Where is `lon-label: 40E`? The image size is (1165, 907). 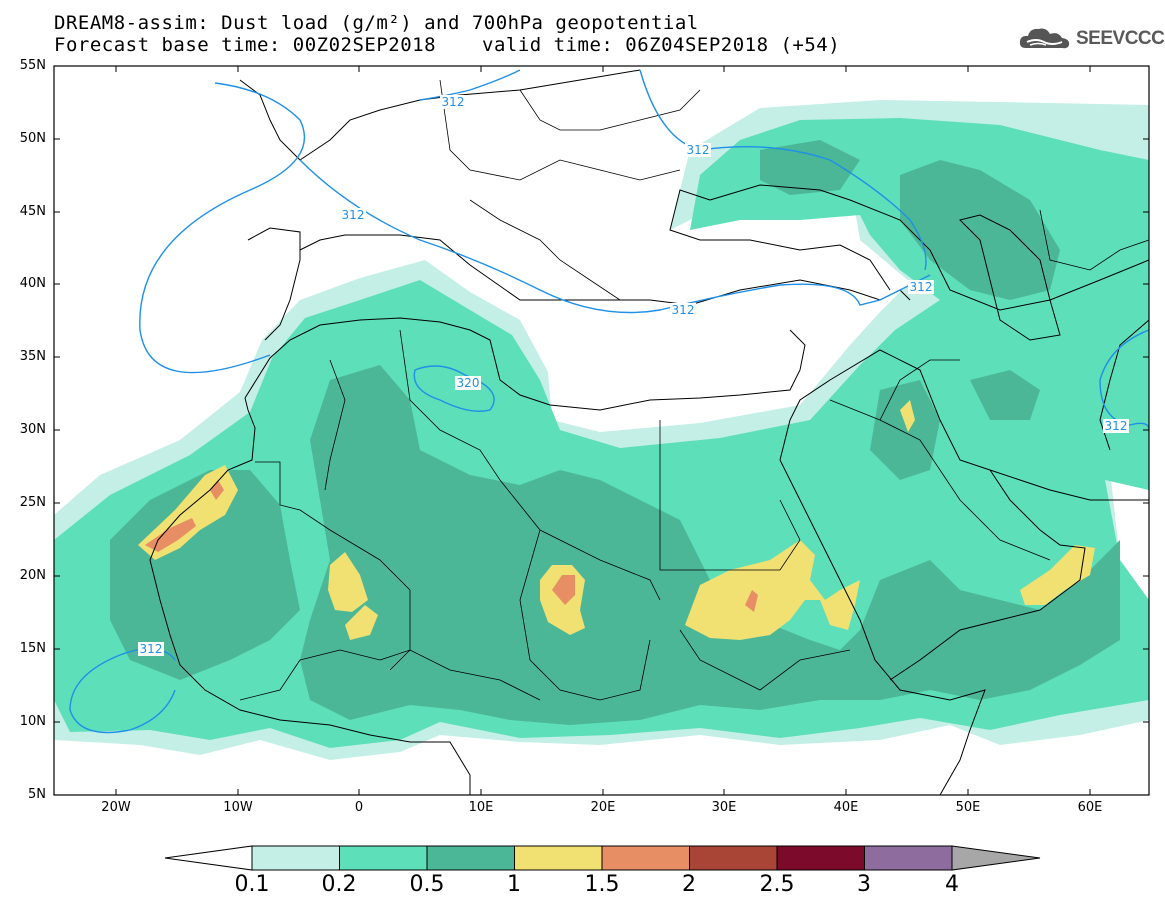 lon-label: 40E is located at coordinates (846, 807).